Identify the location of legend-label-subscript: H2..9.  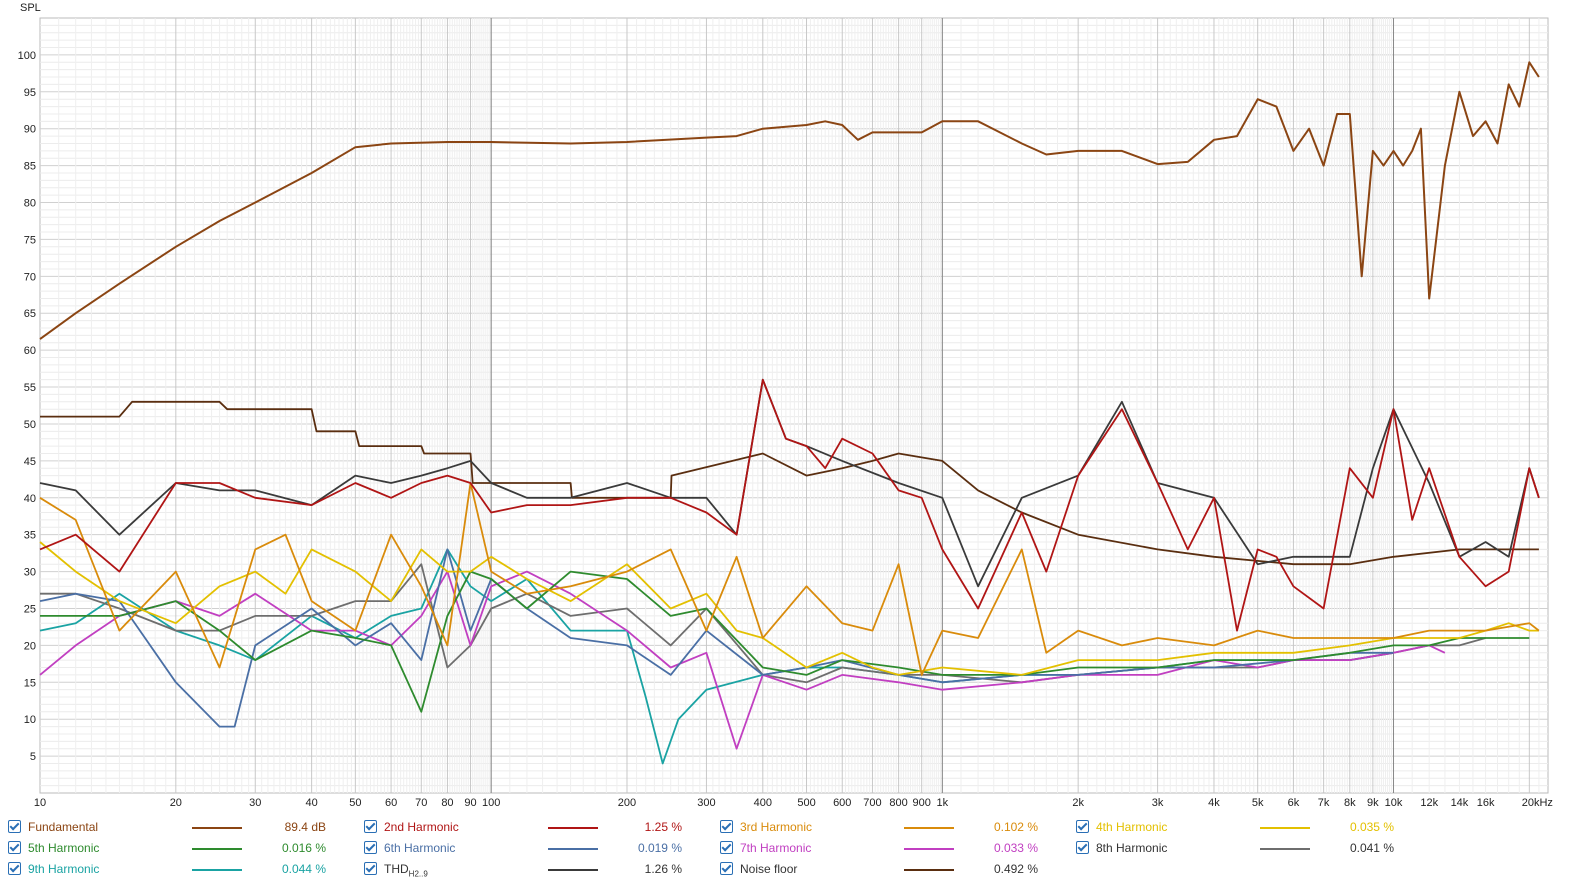
(418, 874).